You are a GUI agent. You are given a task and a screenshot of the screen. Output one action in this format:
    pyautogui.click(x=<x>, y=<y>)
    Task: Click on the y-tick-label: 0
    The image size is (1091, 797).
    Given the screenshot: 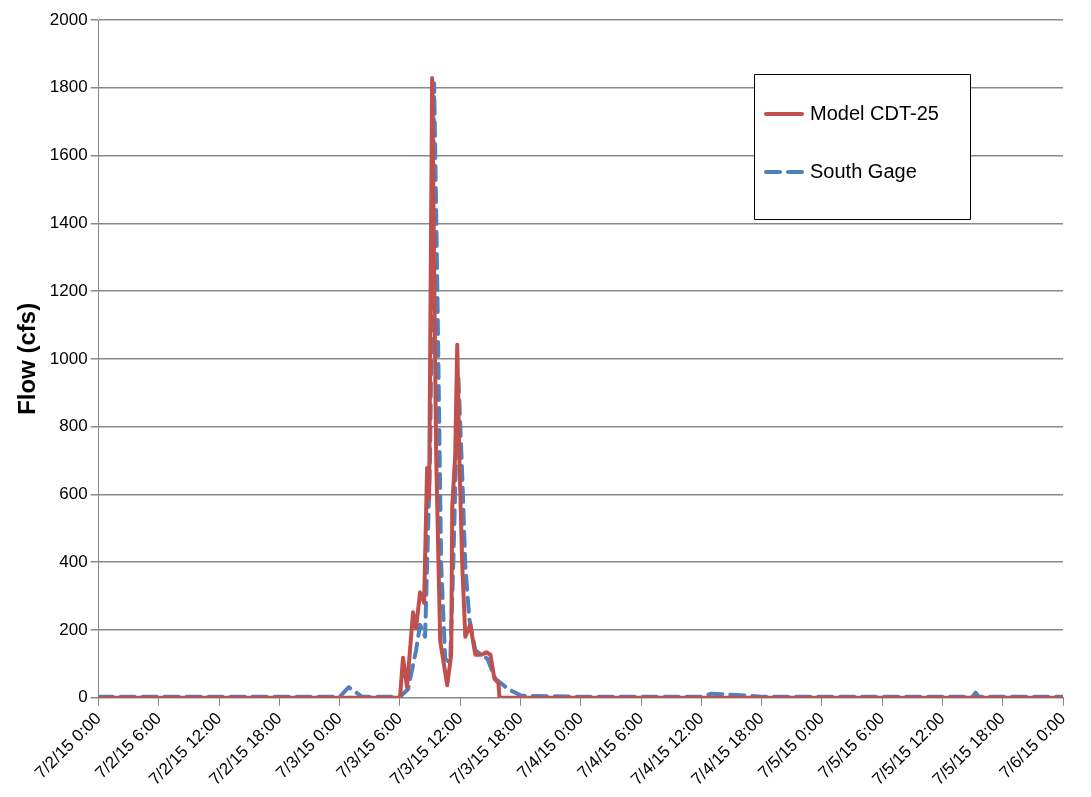 What is the action you would take?
    pyautogui.click(x=83, y=697)
    